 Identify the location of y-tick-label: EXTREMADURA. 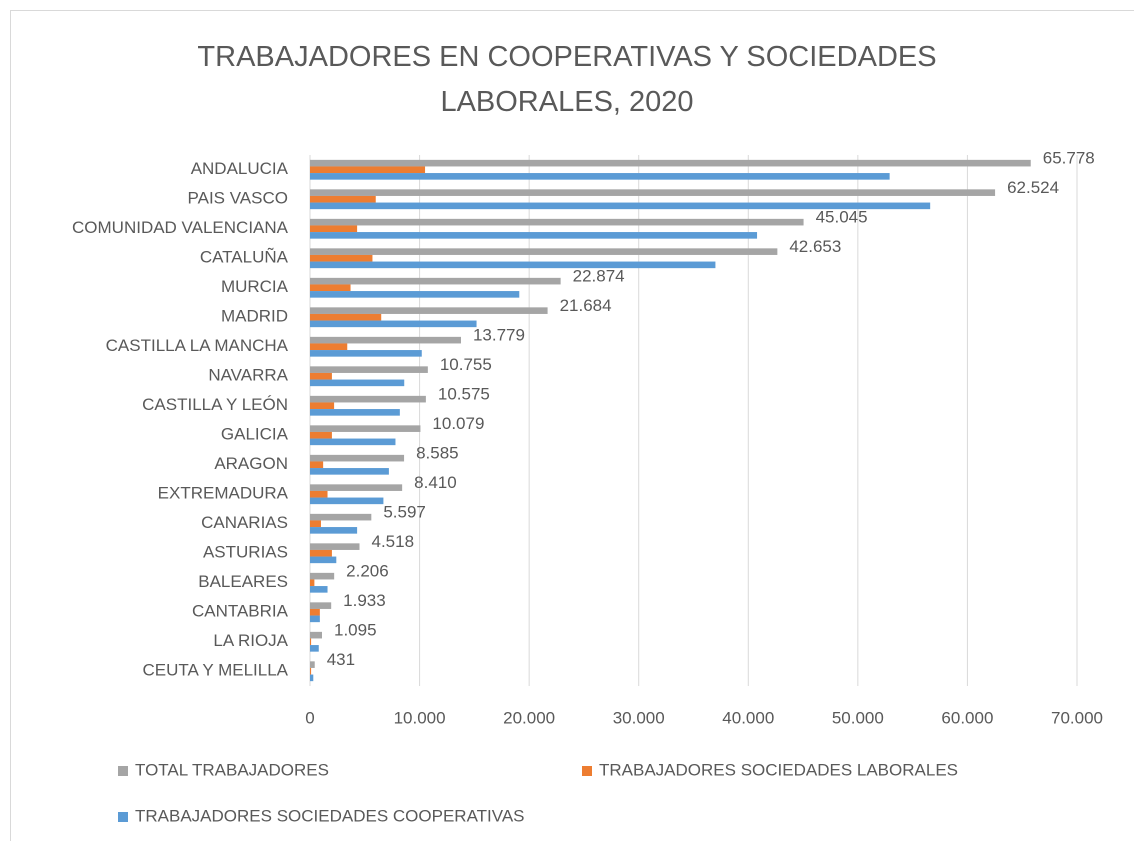
(223, 493).